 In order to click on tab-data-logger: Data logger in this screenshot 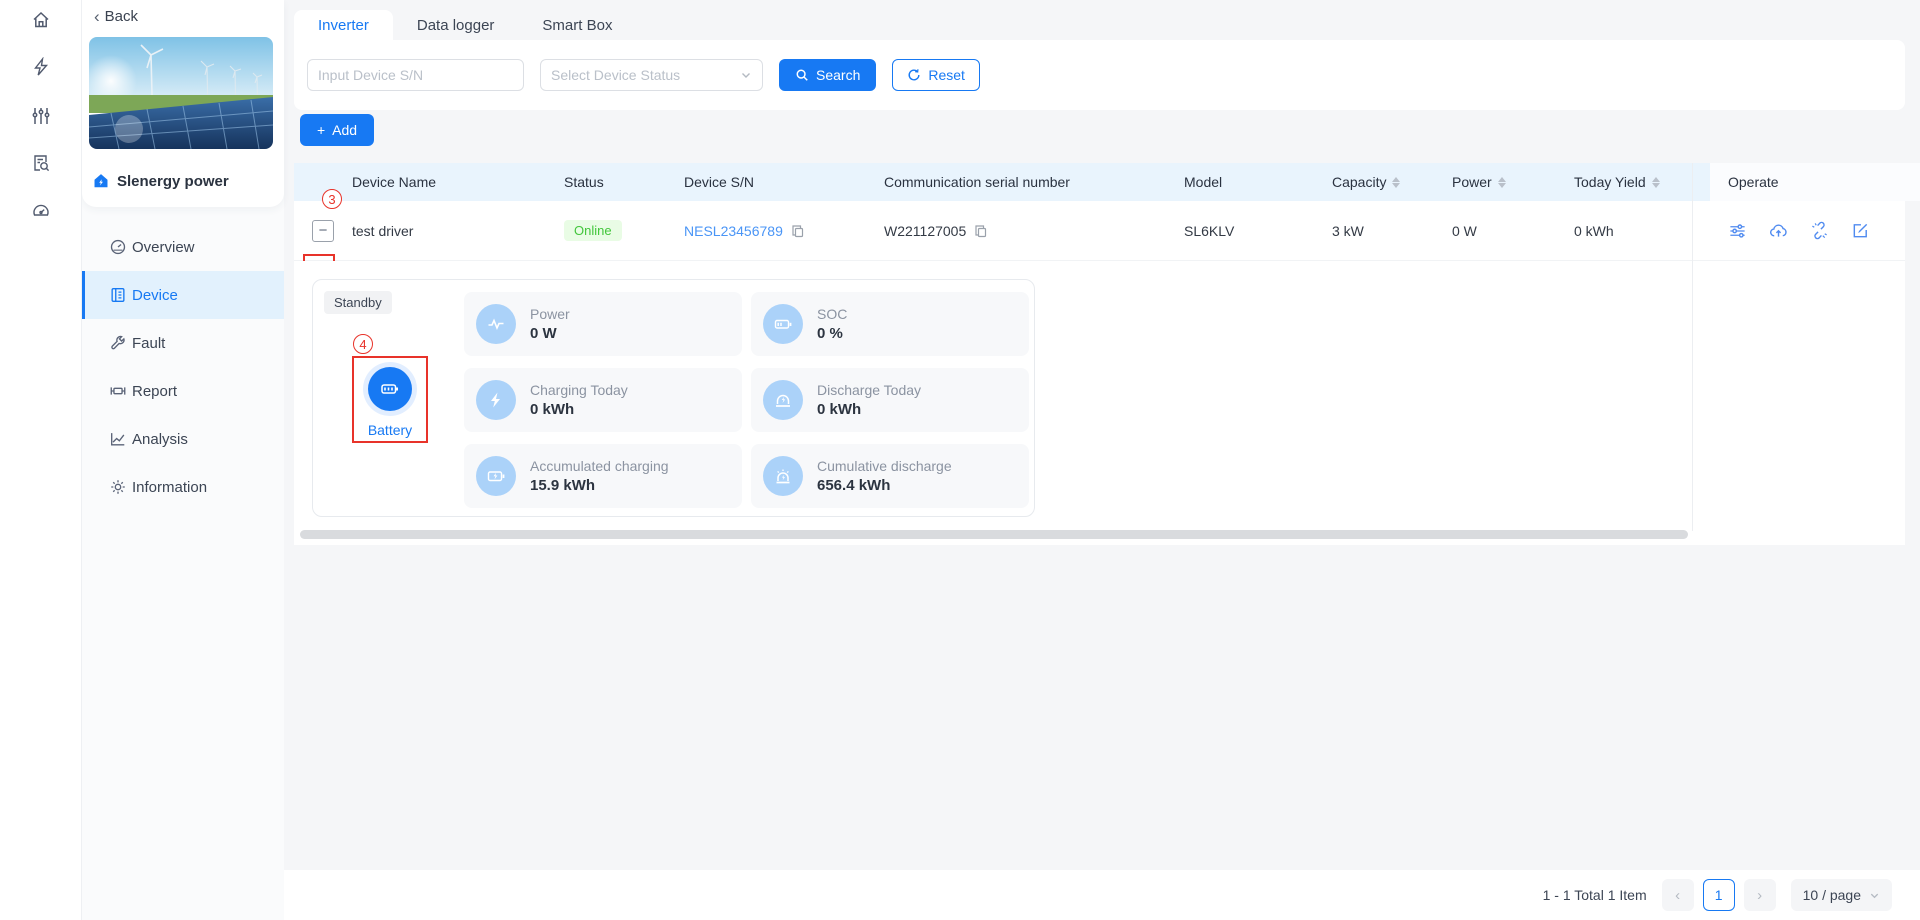, I will do `click(456, 25)`.